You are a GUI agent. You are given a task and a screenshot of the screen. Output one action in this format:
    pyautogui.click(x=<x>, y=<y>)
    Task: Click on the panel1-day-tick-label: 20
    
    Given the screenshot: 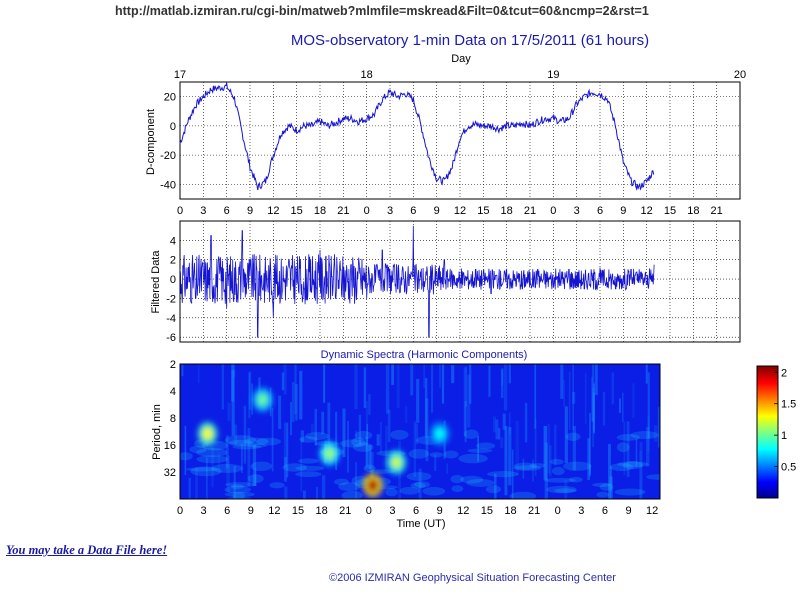 What is the action you would take?
    pyautogui.click(x=740, y=75)
    